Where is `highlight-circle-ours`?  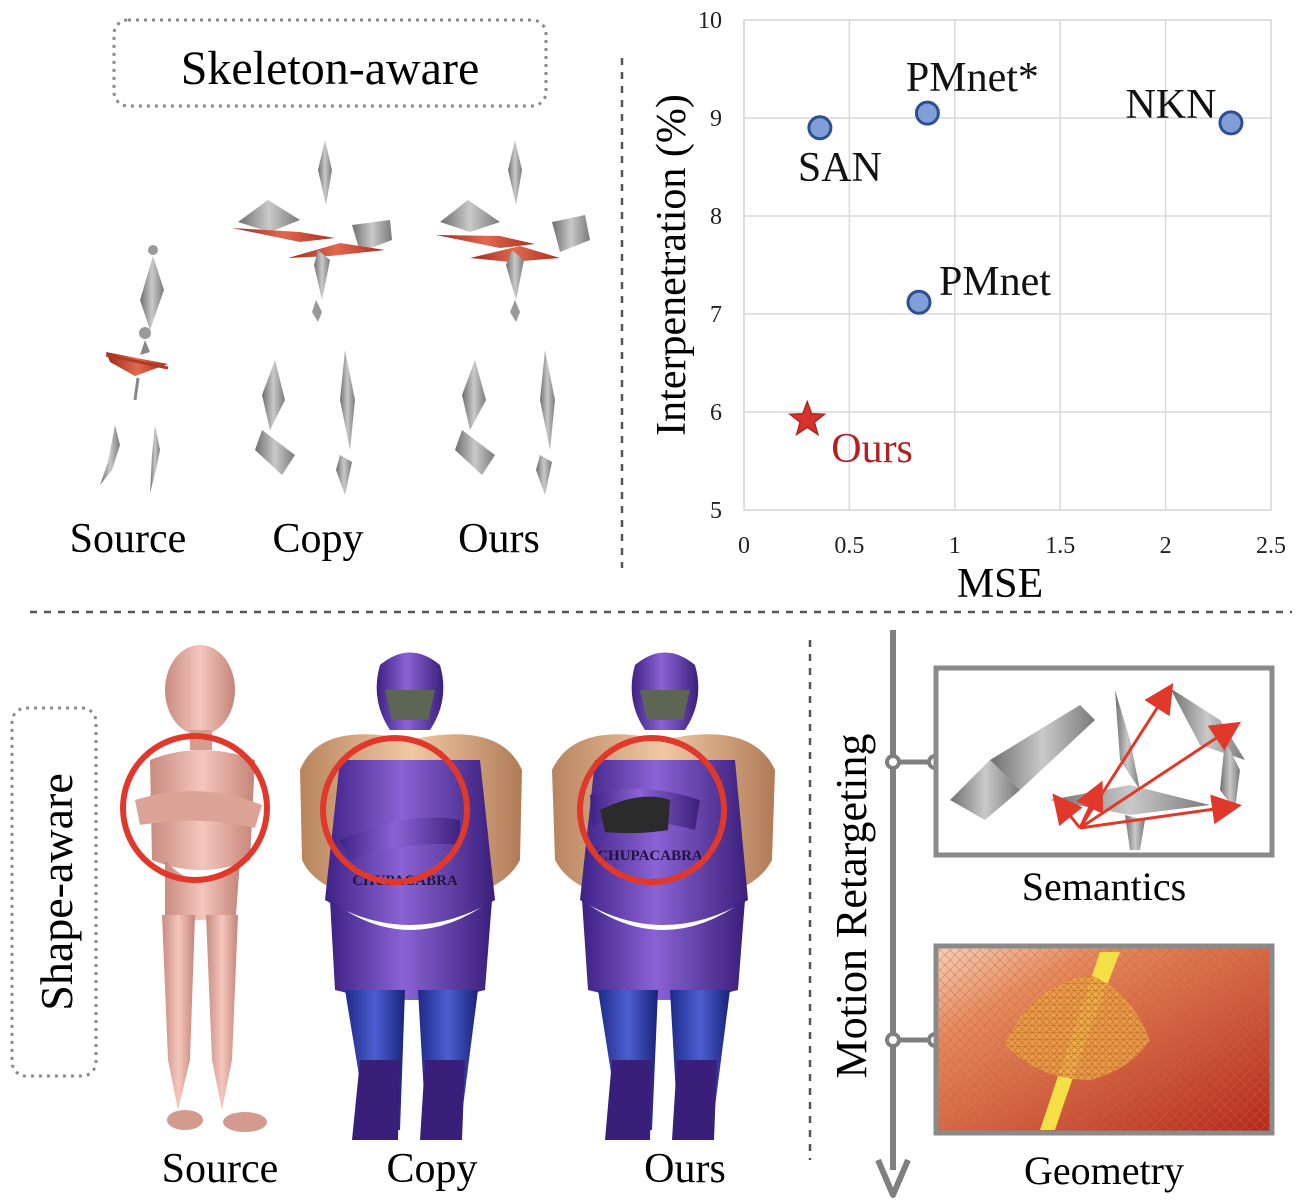 highlight-circle-ours is located at coordinates (652, 810).